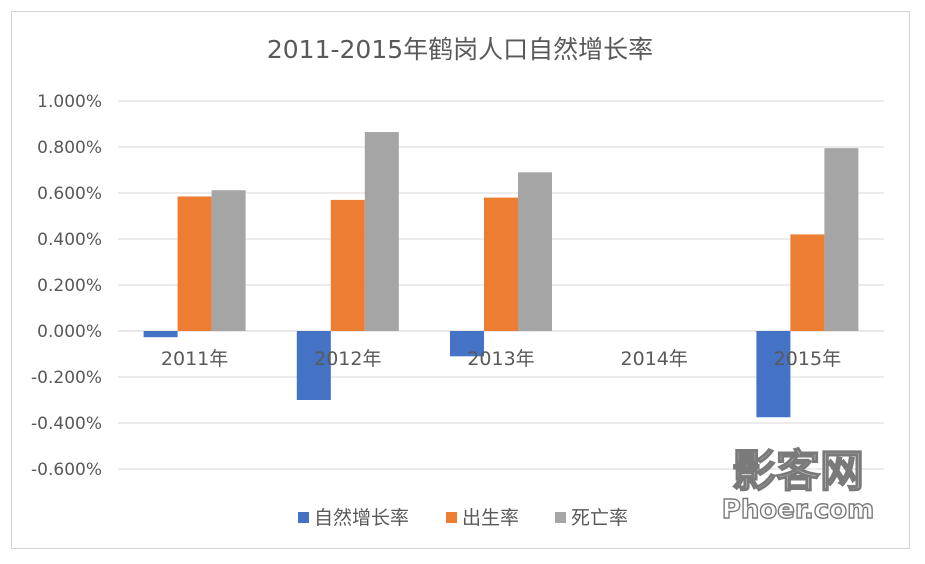 The image size is (925, 564). What do you see at coordinates (69, 148) in the screenshot?
I see `y-tick-label: 0.800%` at bounding box center [69, 148].